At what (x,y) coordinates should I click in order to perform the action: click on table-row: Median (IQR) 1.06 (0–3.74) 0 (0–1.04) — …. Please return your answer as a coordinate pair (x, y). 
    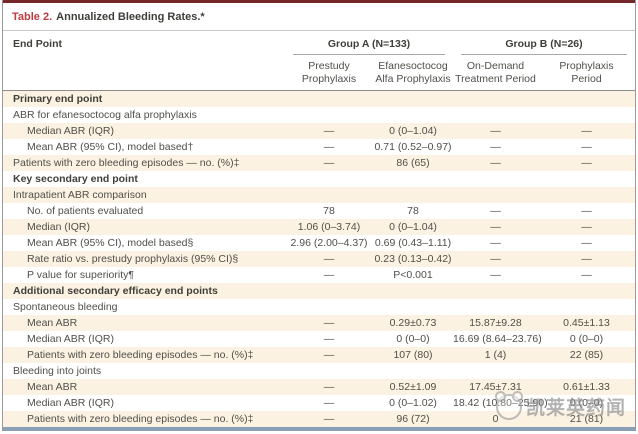
    Looking at the image, I should click on (319, 227).